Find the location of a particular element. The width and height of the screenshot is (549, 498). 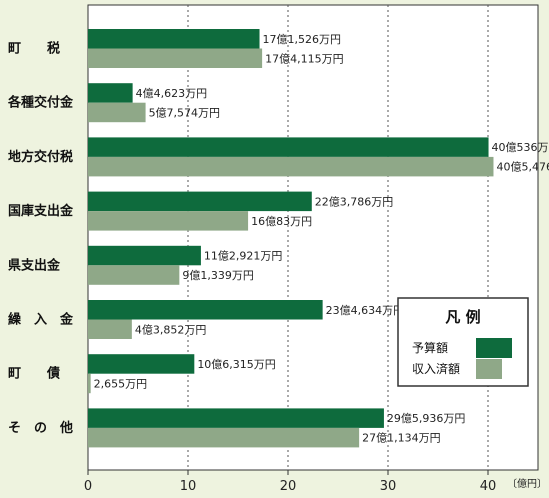

legend-swatch-revenue is located at coordinates (489, 369).